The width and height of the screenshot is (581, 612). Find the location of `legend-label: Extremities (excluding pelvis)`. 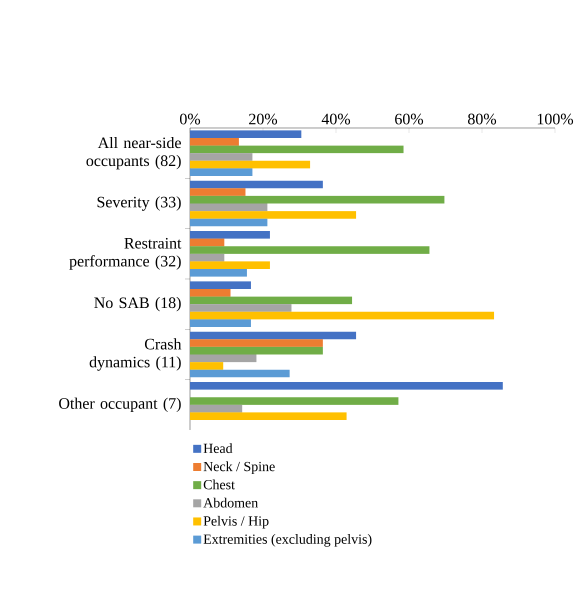

legend-label: Extremities (excluding pelvis) is located at coordinates (288, 540).